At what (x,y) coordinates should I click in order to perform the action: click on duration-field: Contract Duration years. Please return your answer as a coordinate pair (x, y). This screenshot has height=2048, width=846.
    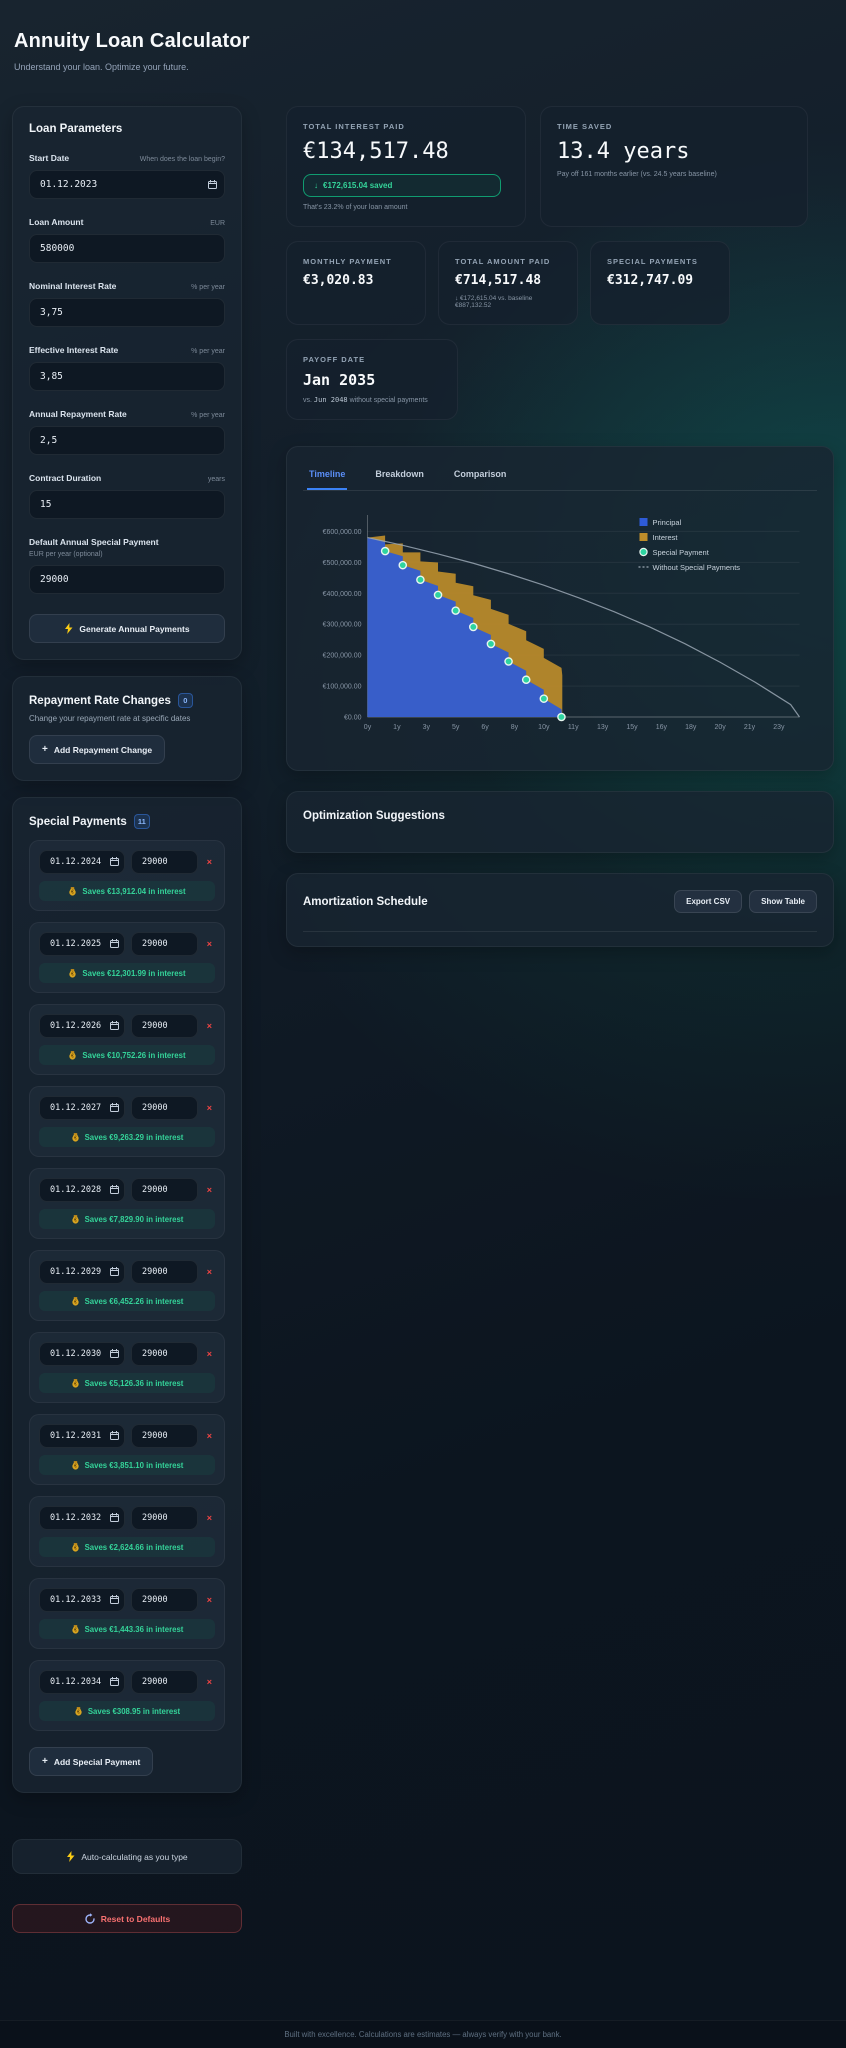
    Looking at the image, I should click on (127, 496).